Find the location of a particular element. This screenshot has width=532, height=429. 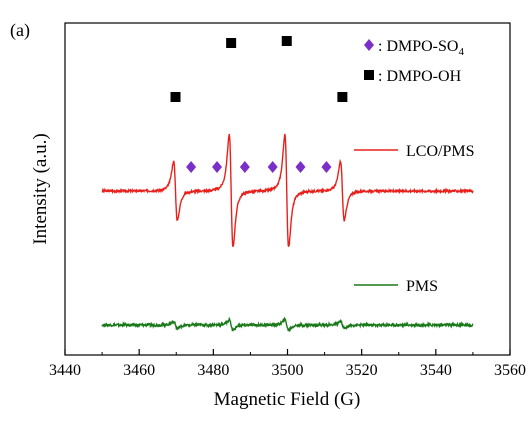

y-axis-label: Intensity (a.u.) is located at coordinates (40, 188).